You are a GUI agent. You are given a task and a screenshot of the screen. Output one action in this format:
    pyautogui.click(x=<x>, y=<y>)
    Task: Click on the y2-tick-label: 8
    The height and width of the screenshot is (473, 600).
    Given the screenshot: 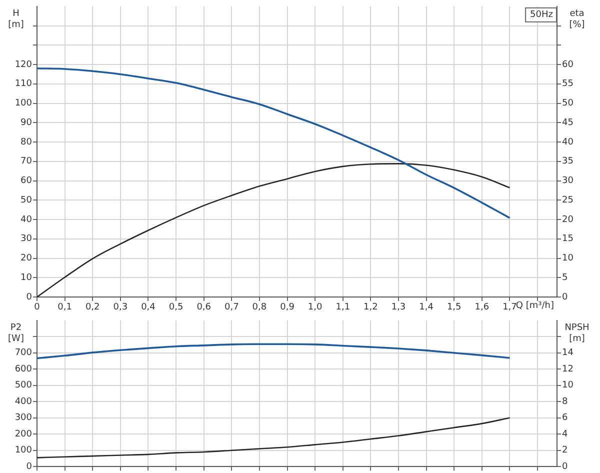 What is the action you would take?
    pyautogui.click(x=565, y=401)
    